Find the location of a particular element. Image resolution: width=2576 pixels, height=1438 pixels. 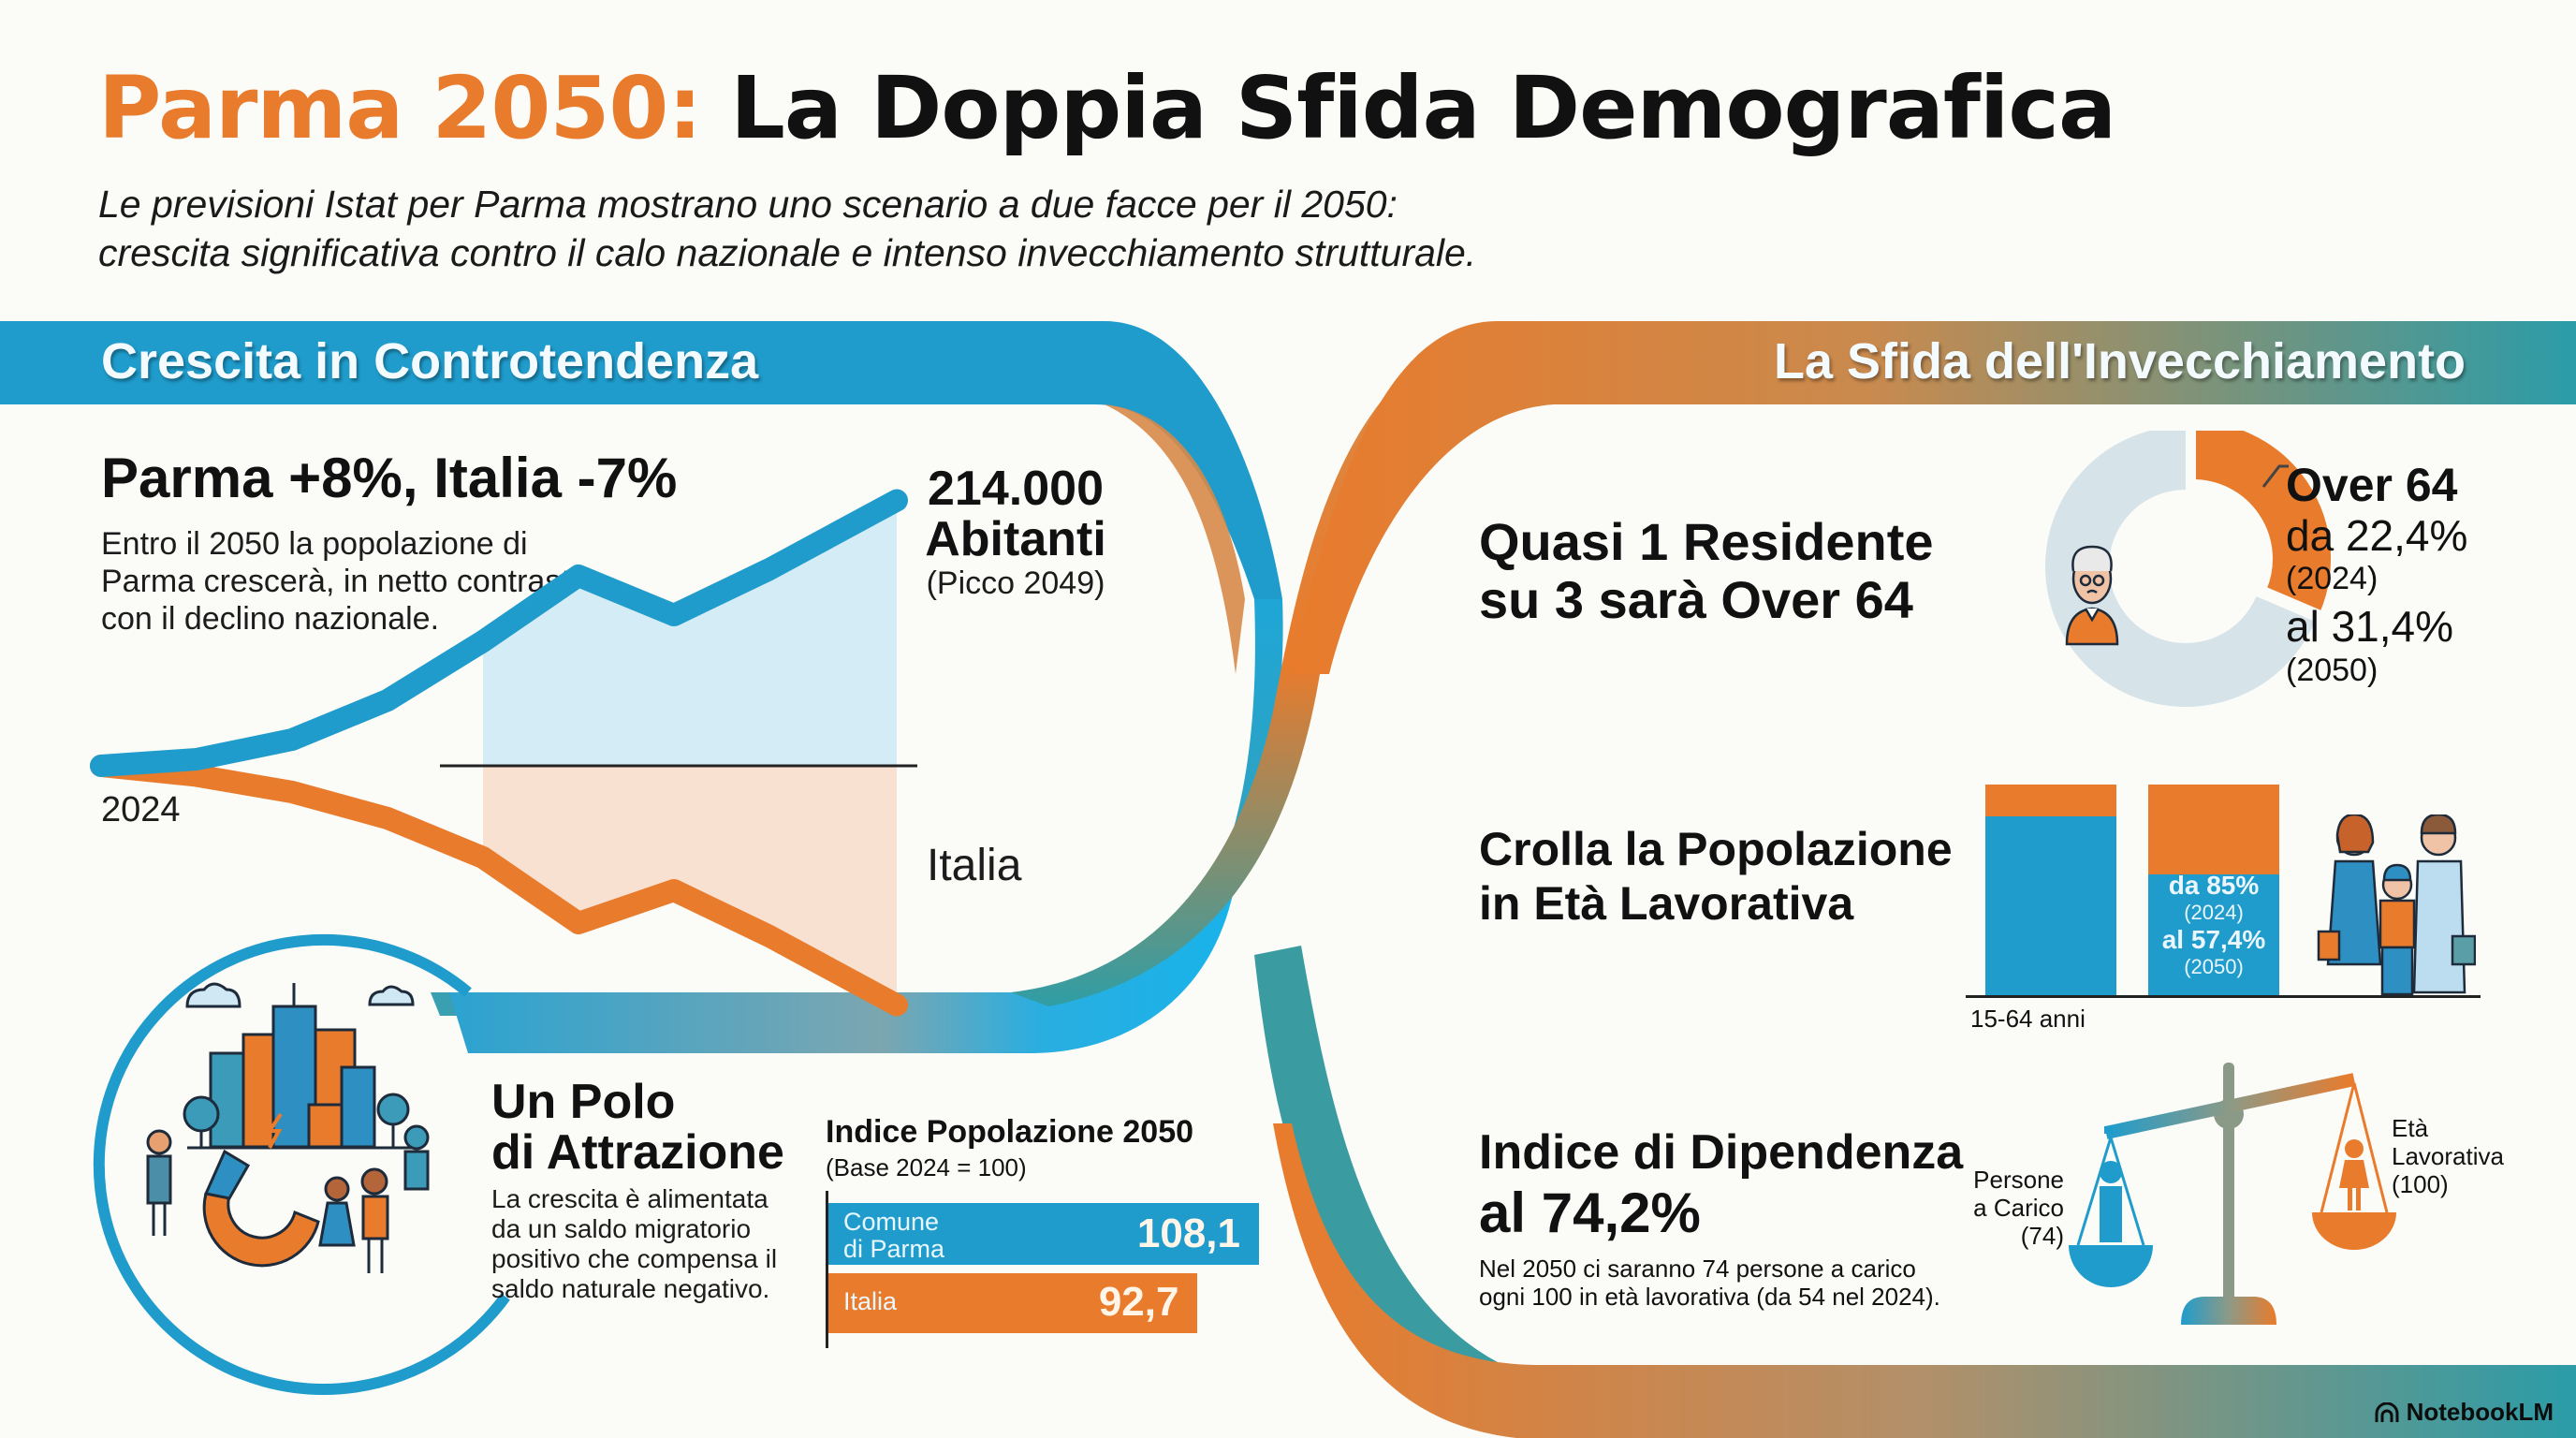

bottom-band-ribbon is located at coordinates (1924, 1280).